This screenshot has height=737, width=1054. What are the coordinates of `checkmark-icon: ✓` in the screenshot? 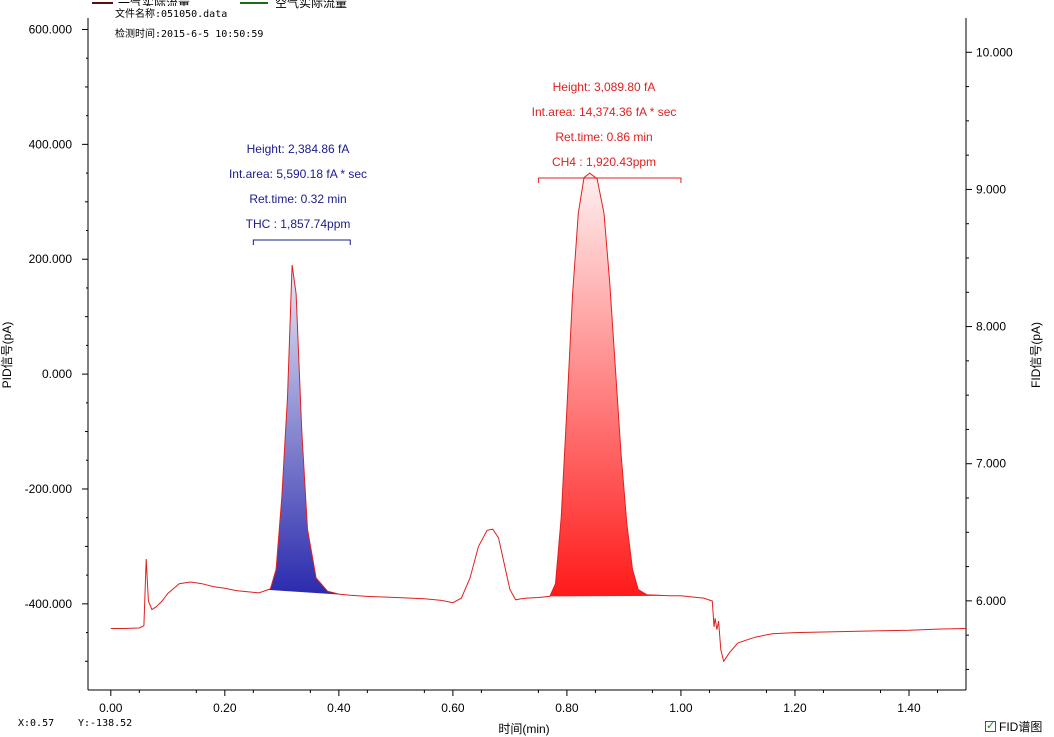 It's located at (991, 726).